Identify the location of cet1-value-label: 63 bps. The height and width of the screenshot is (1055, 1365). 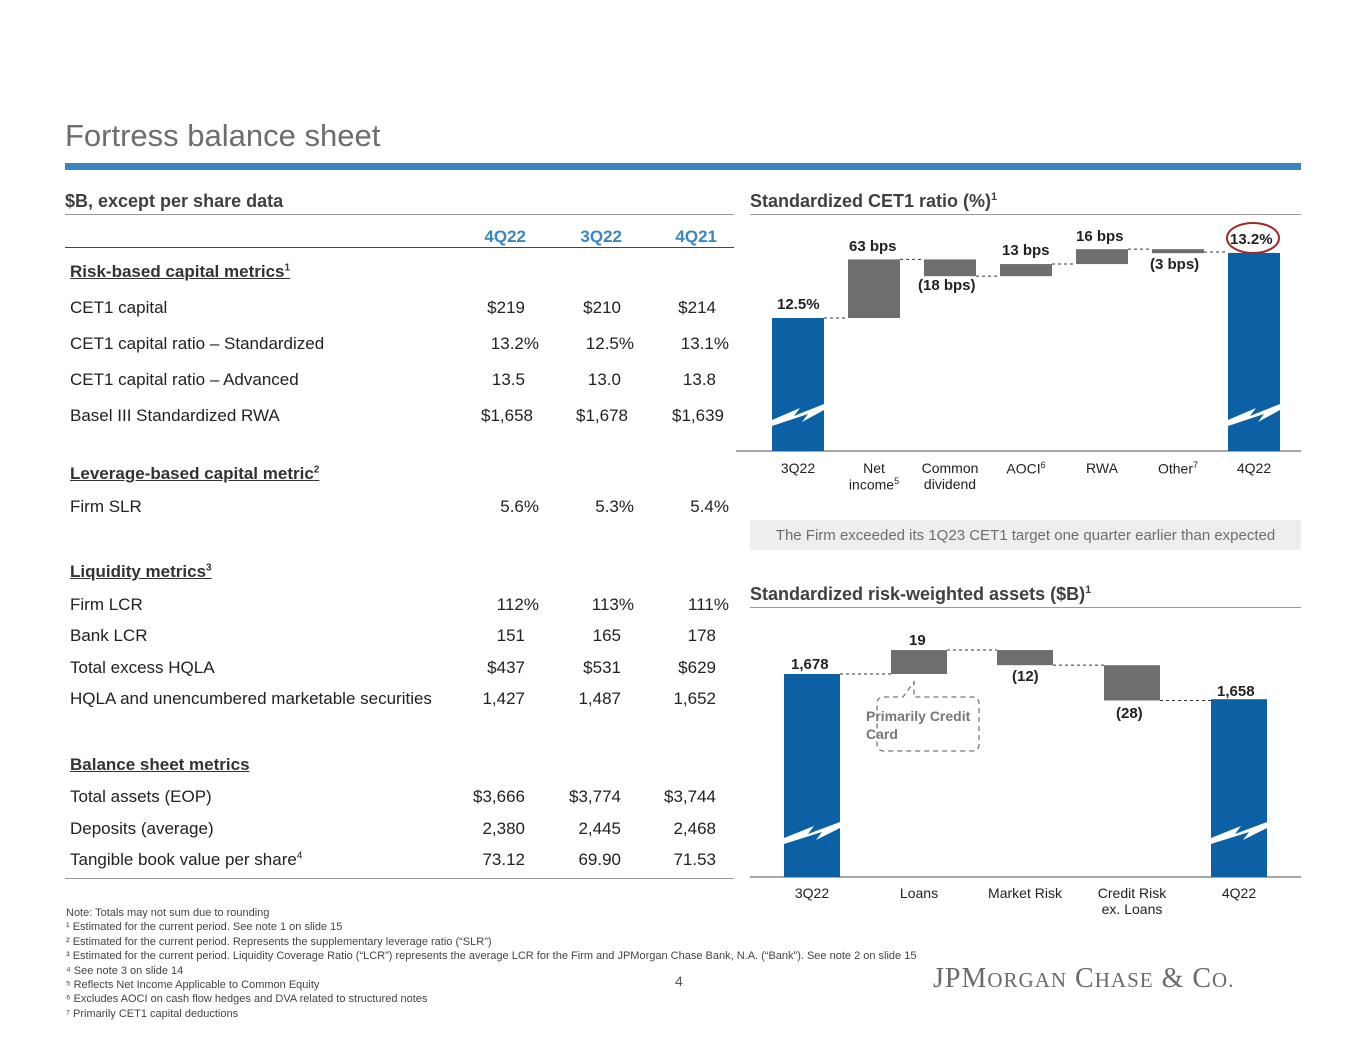
(873, 246).